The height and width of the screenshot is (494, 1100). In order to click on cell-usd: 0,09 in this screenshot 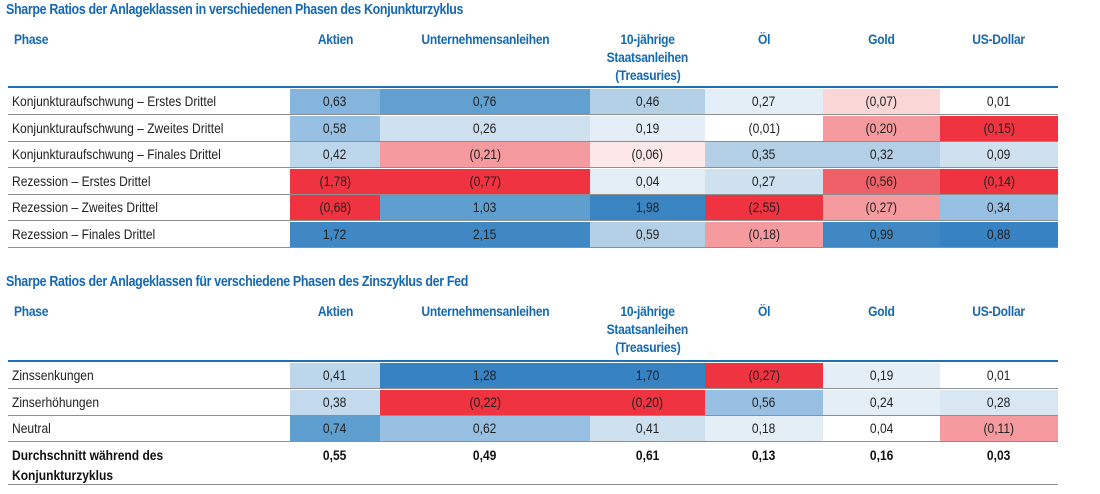, I will do `click(999, 155)`.